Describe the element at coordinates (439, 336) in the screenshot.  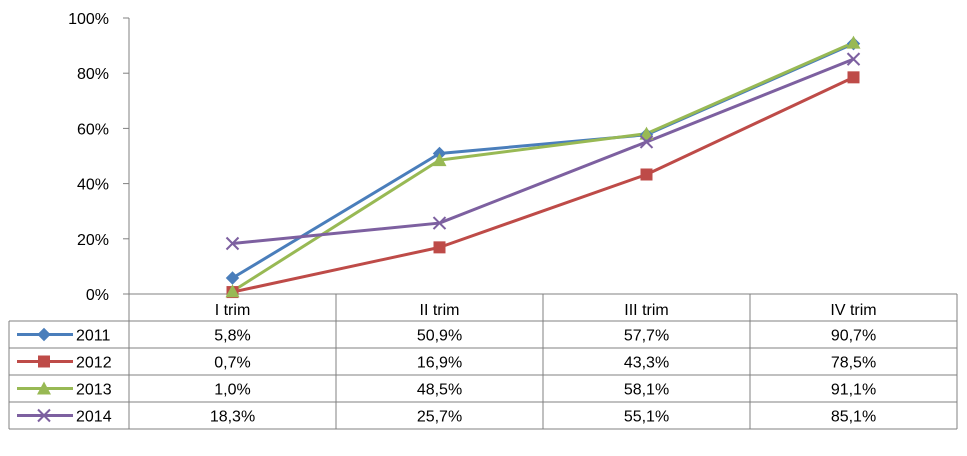
I see `table-cell-value: 50,9%` at that location.